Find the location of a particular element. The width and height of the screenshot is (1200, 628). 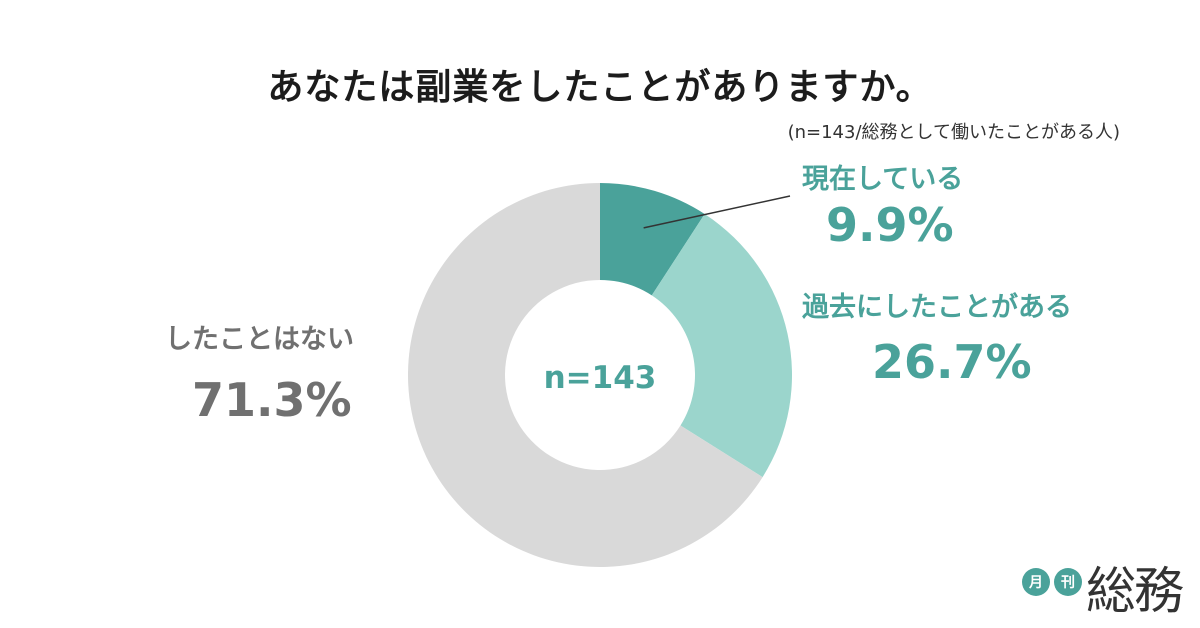

logo-wordmark: 総務 is located at coordinates (1135, 591).